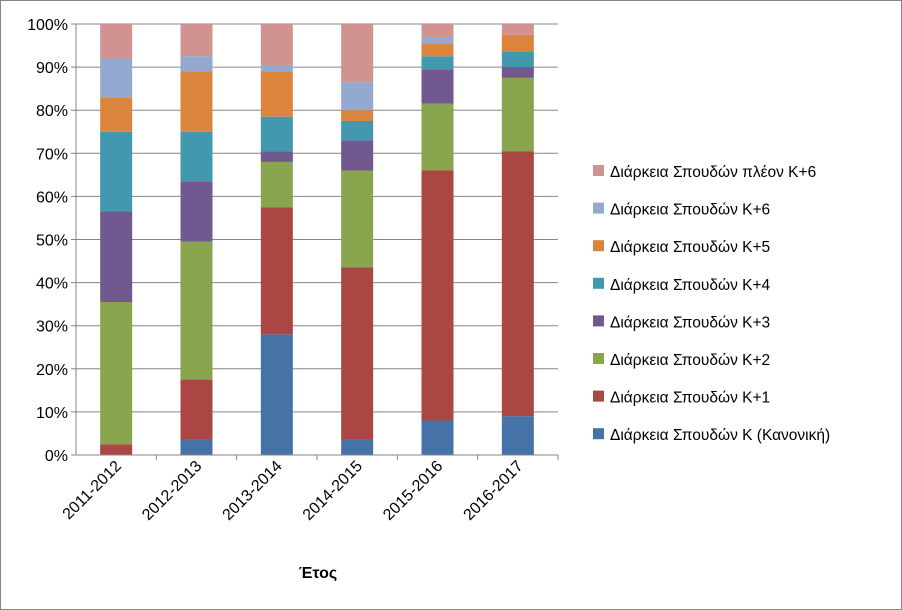  I want to click on y-tick-label: 100%, so click(47, 25).